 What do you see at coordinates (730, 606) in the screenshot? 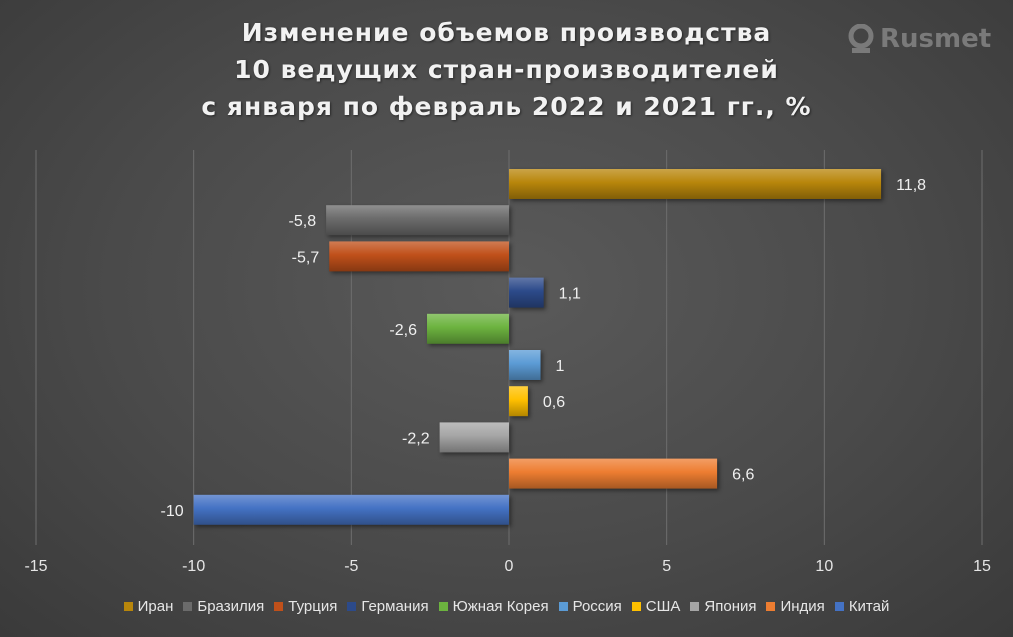
I see `legend-label: Япония` at bounding box center [730, 606].